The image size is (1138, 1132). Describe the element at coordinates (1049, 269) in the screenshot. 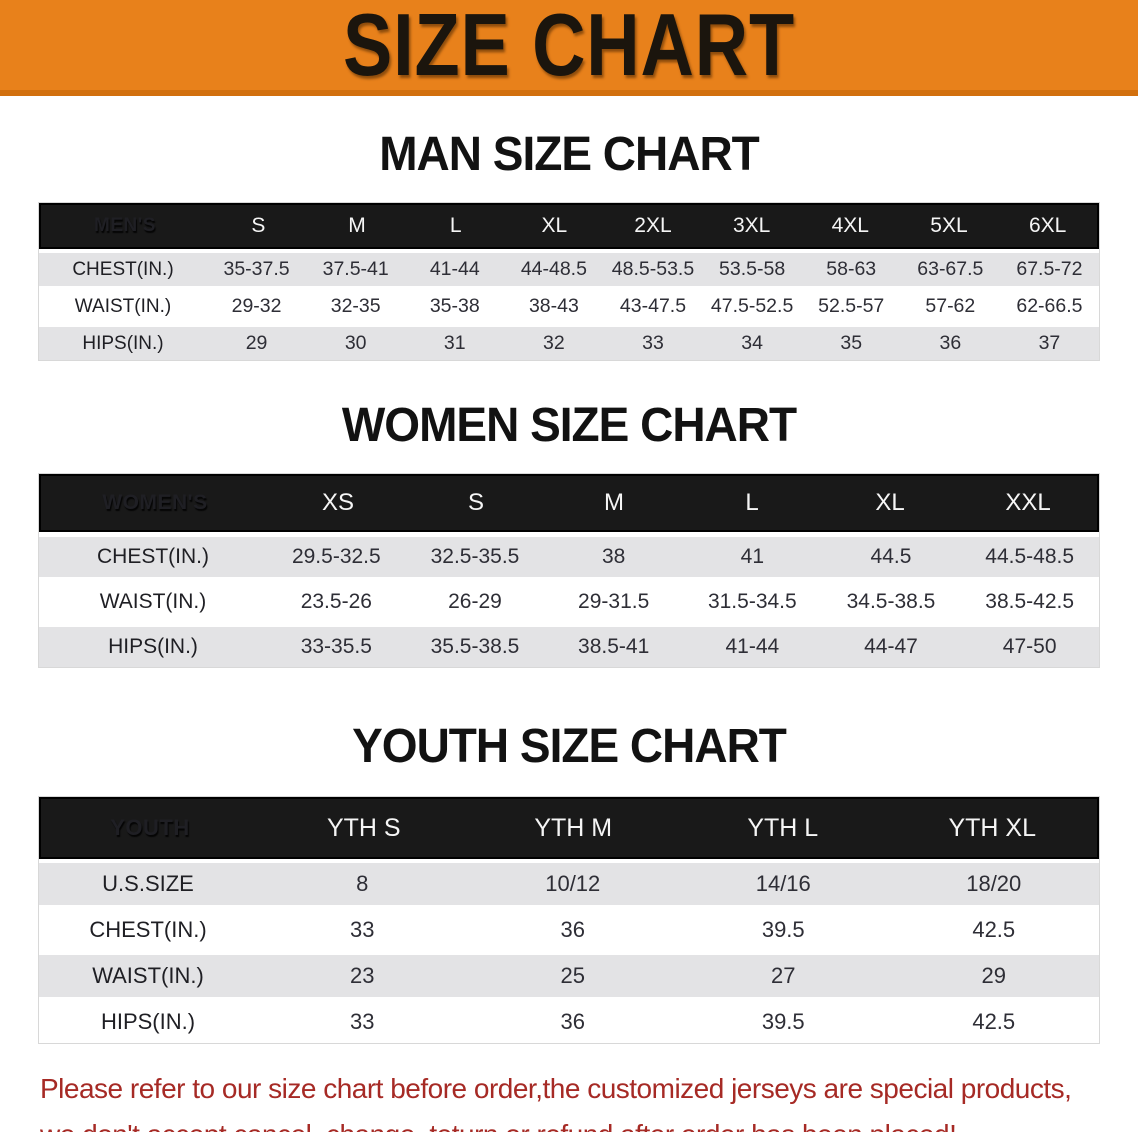

I see `men-chest-in-value-9: 67.5-72` at that location.